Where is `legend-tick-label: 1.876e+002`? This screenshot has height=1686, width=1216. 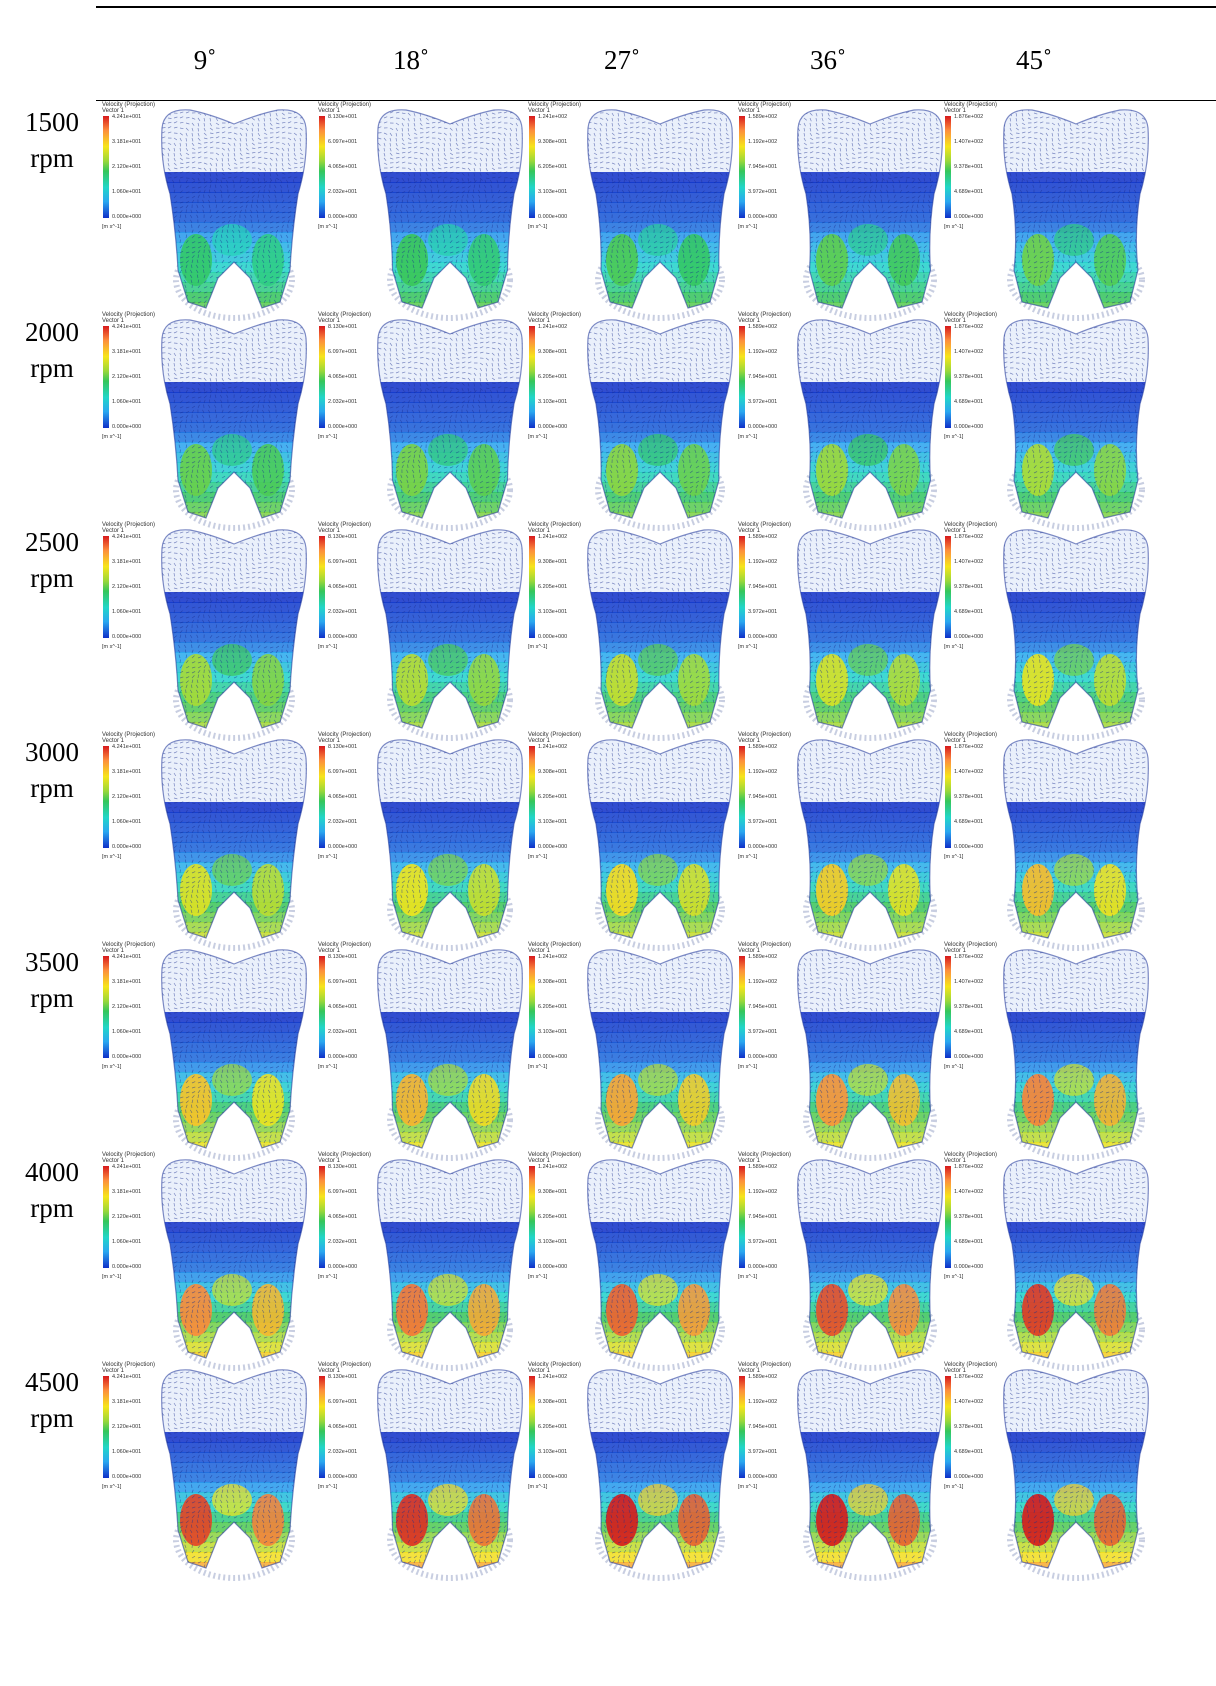 legend-tick-label: 1.876e+002 is located at coordinates (969, 1377).